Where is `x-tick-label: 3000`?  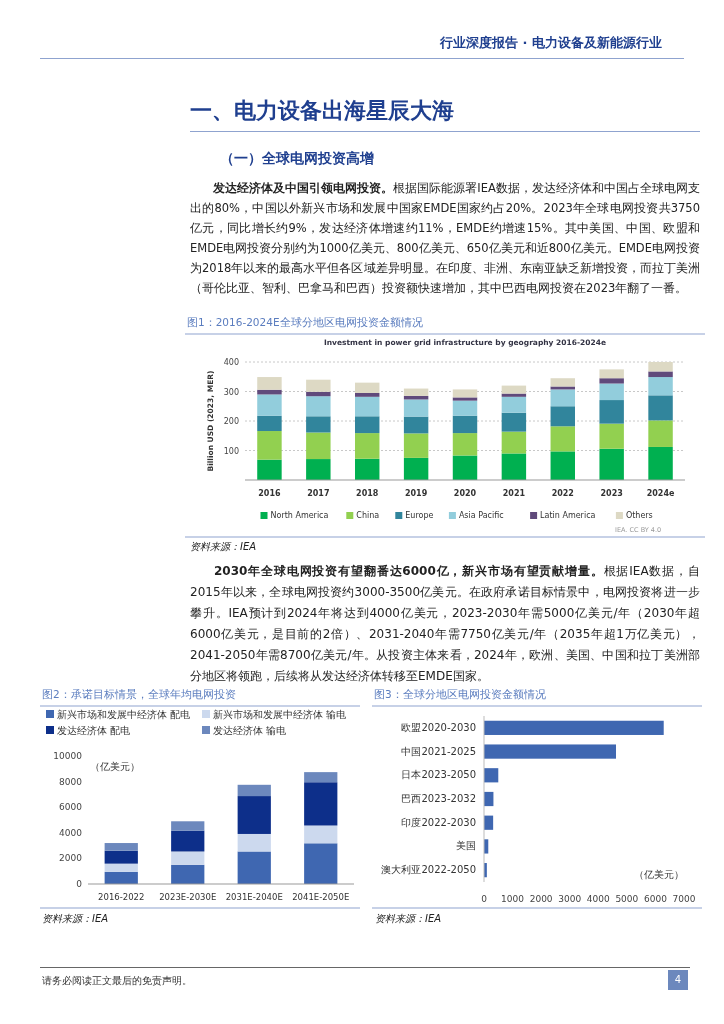
x-tick-label: 3000 is located at coordinates (570, 899).